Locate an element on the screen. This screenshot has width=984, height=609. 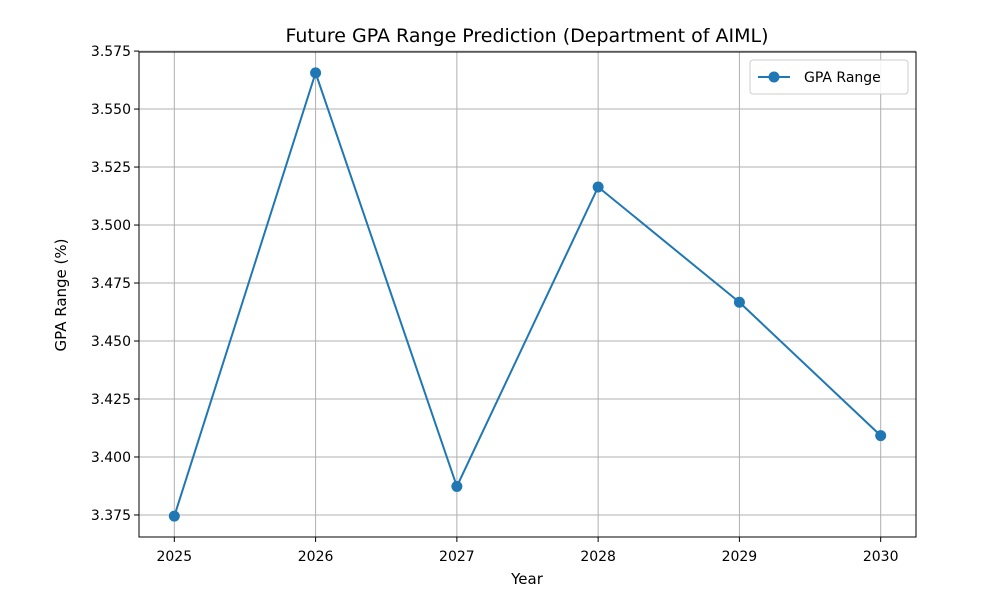
legend: GPA Range is located at coordinates (829, 77).